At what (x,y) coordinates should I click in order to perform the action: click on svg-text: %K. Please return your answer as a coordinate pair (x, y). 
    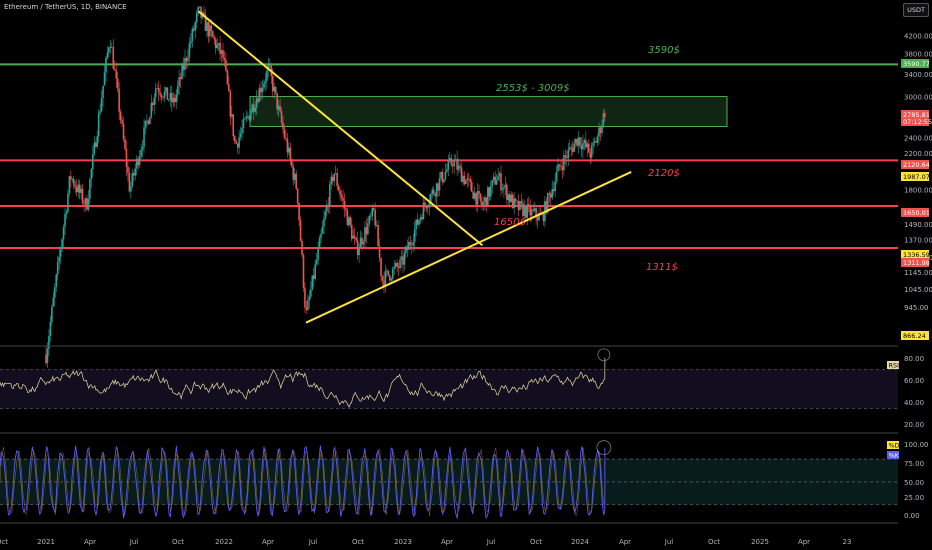
    Looking at the image, I should click on (894, 456).